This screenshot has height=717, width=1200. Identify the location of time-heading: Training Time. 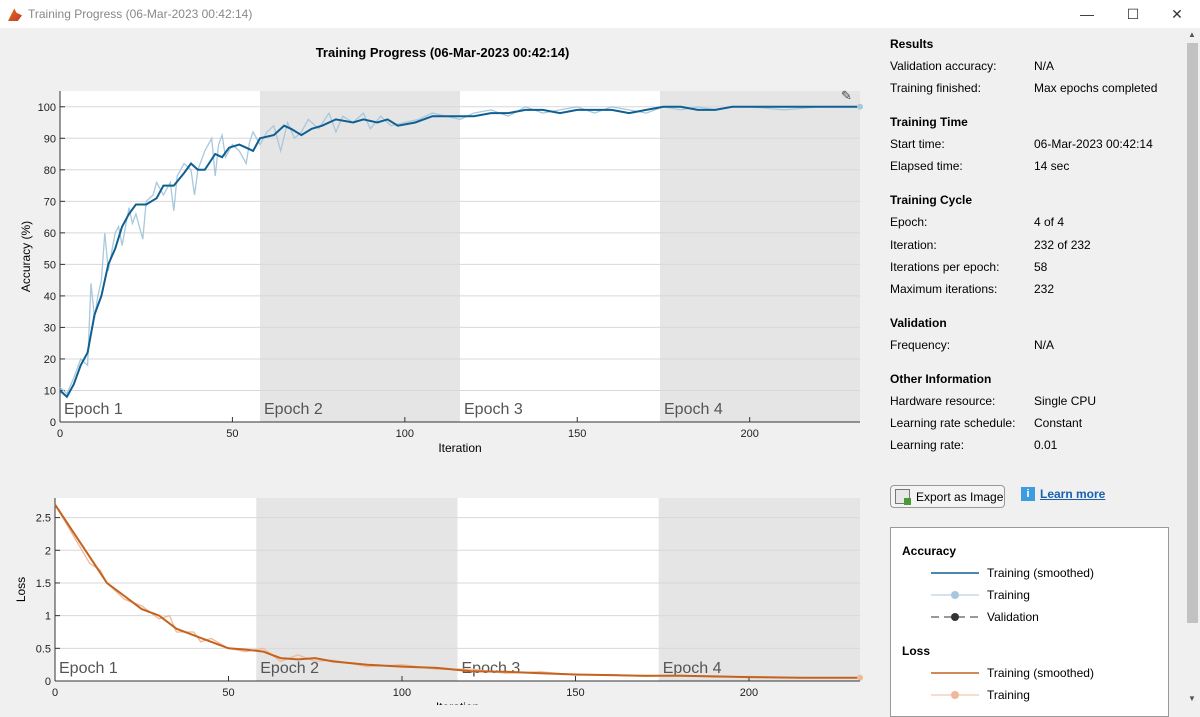
(929, 122).